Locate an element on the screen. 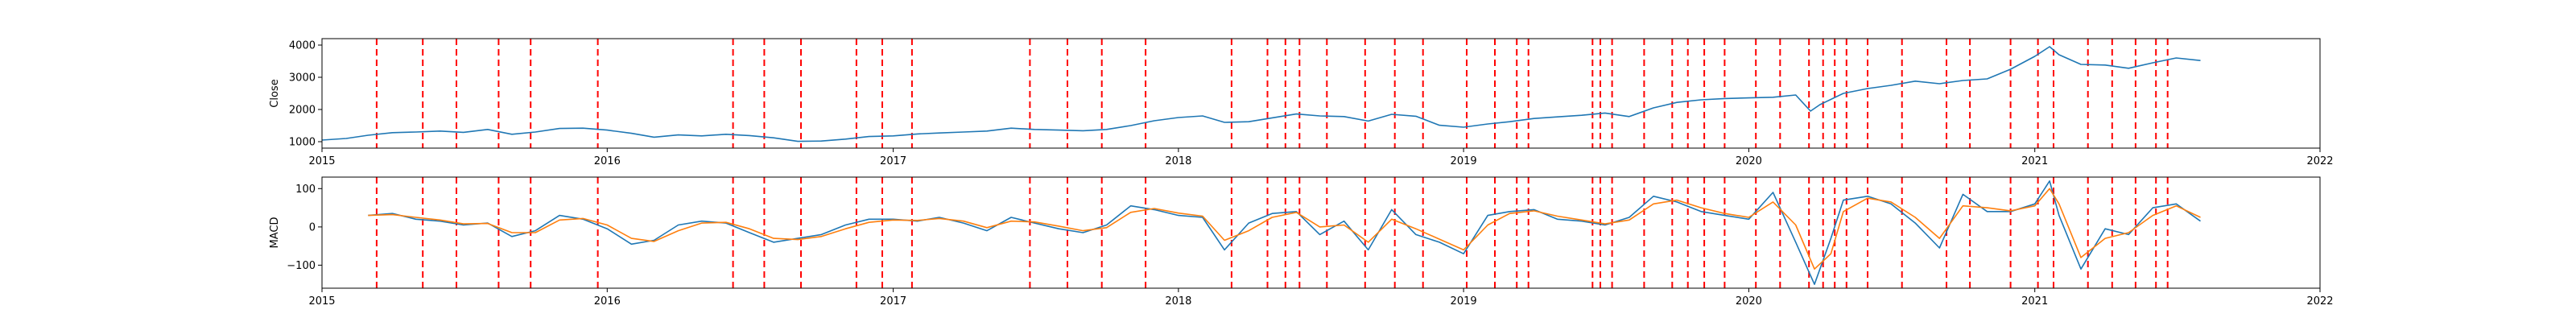  close-x-tick-label-5: 2020 is located at coordinates (1749, 161).